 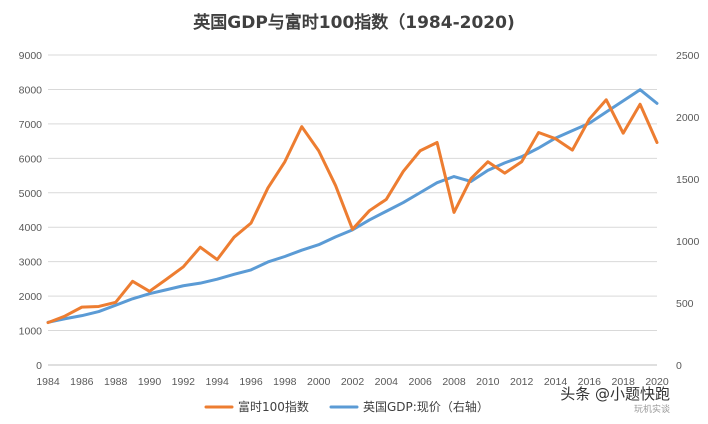 What do you see at coordinates (31, 332) in the screenshot?
I see `left-tick-label: 1000` at bounding box center [31, 332].